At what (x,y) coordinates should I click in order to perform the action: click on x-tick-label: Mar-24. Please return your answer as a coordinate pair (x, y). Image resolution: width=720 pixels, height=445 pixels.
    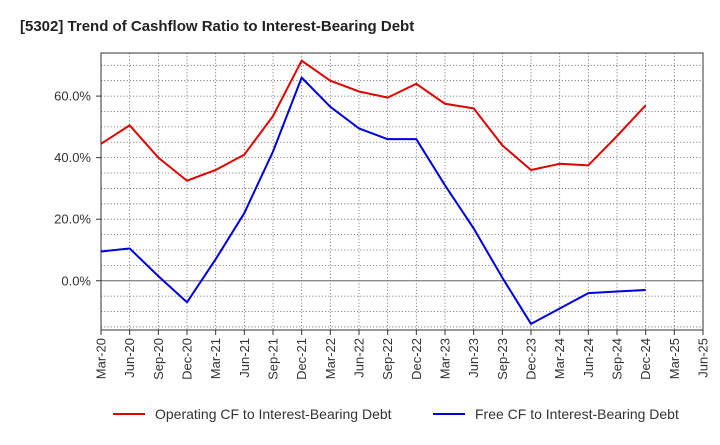
    Looking at the image, I should click on (559, 358).